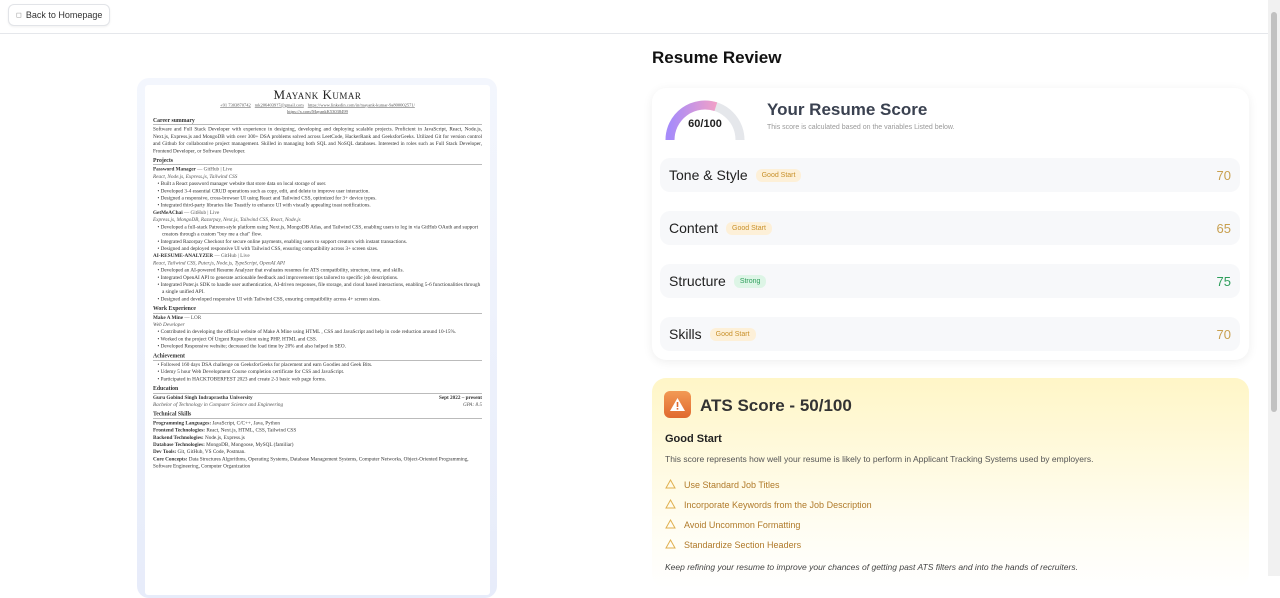 The height and width of the screenshot is (598, 1280). I want to click on category-score: 75, so click(1223, 281).